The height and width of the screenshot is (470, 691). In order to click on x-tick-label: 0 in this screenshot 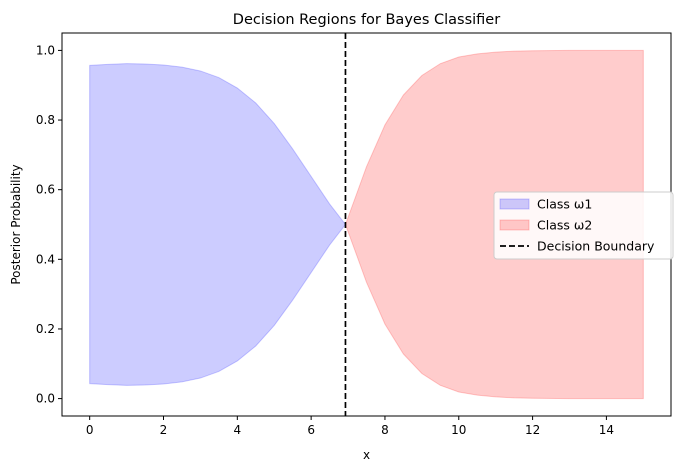, I will do `click(90, 430)`.